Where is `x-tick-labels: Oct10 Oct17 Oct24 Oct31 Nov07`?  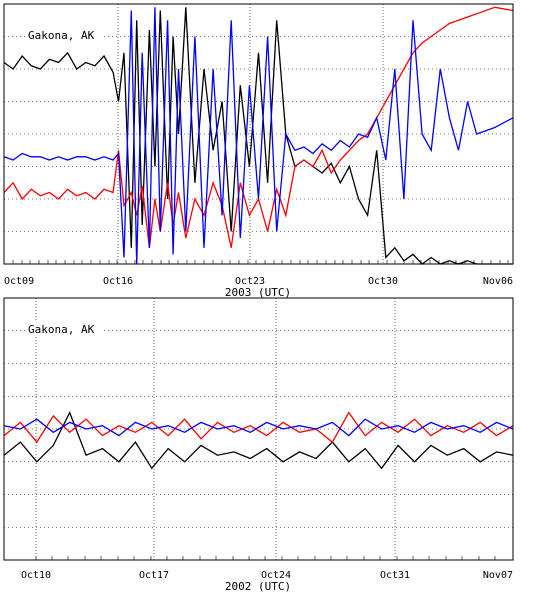 x-tick-labels: Oct10 Oct17 Oct24 Oct31 Nov07 is located at coordinates (267, 575).